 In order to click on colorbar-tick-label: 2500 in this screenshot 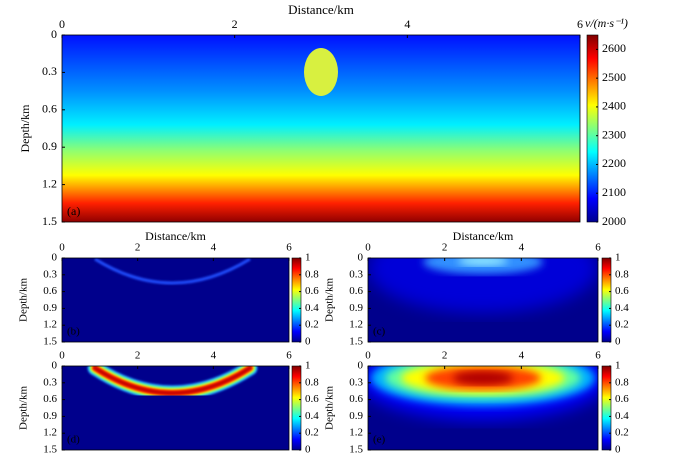, I will do `click(614, 77)`.